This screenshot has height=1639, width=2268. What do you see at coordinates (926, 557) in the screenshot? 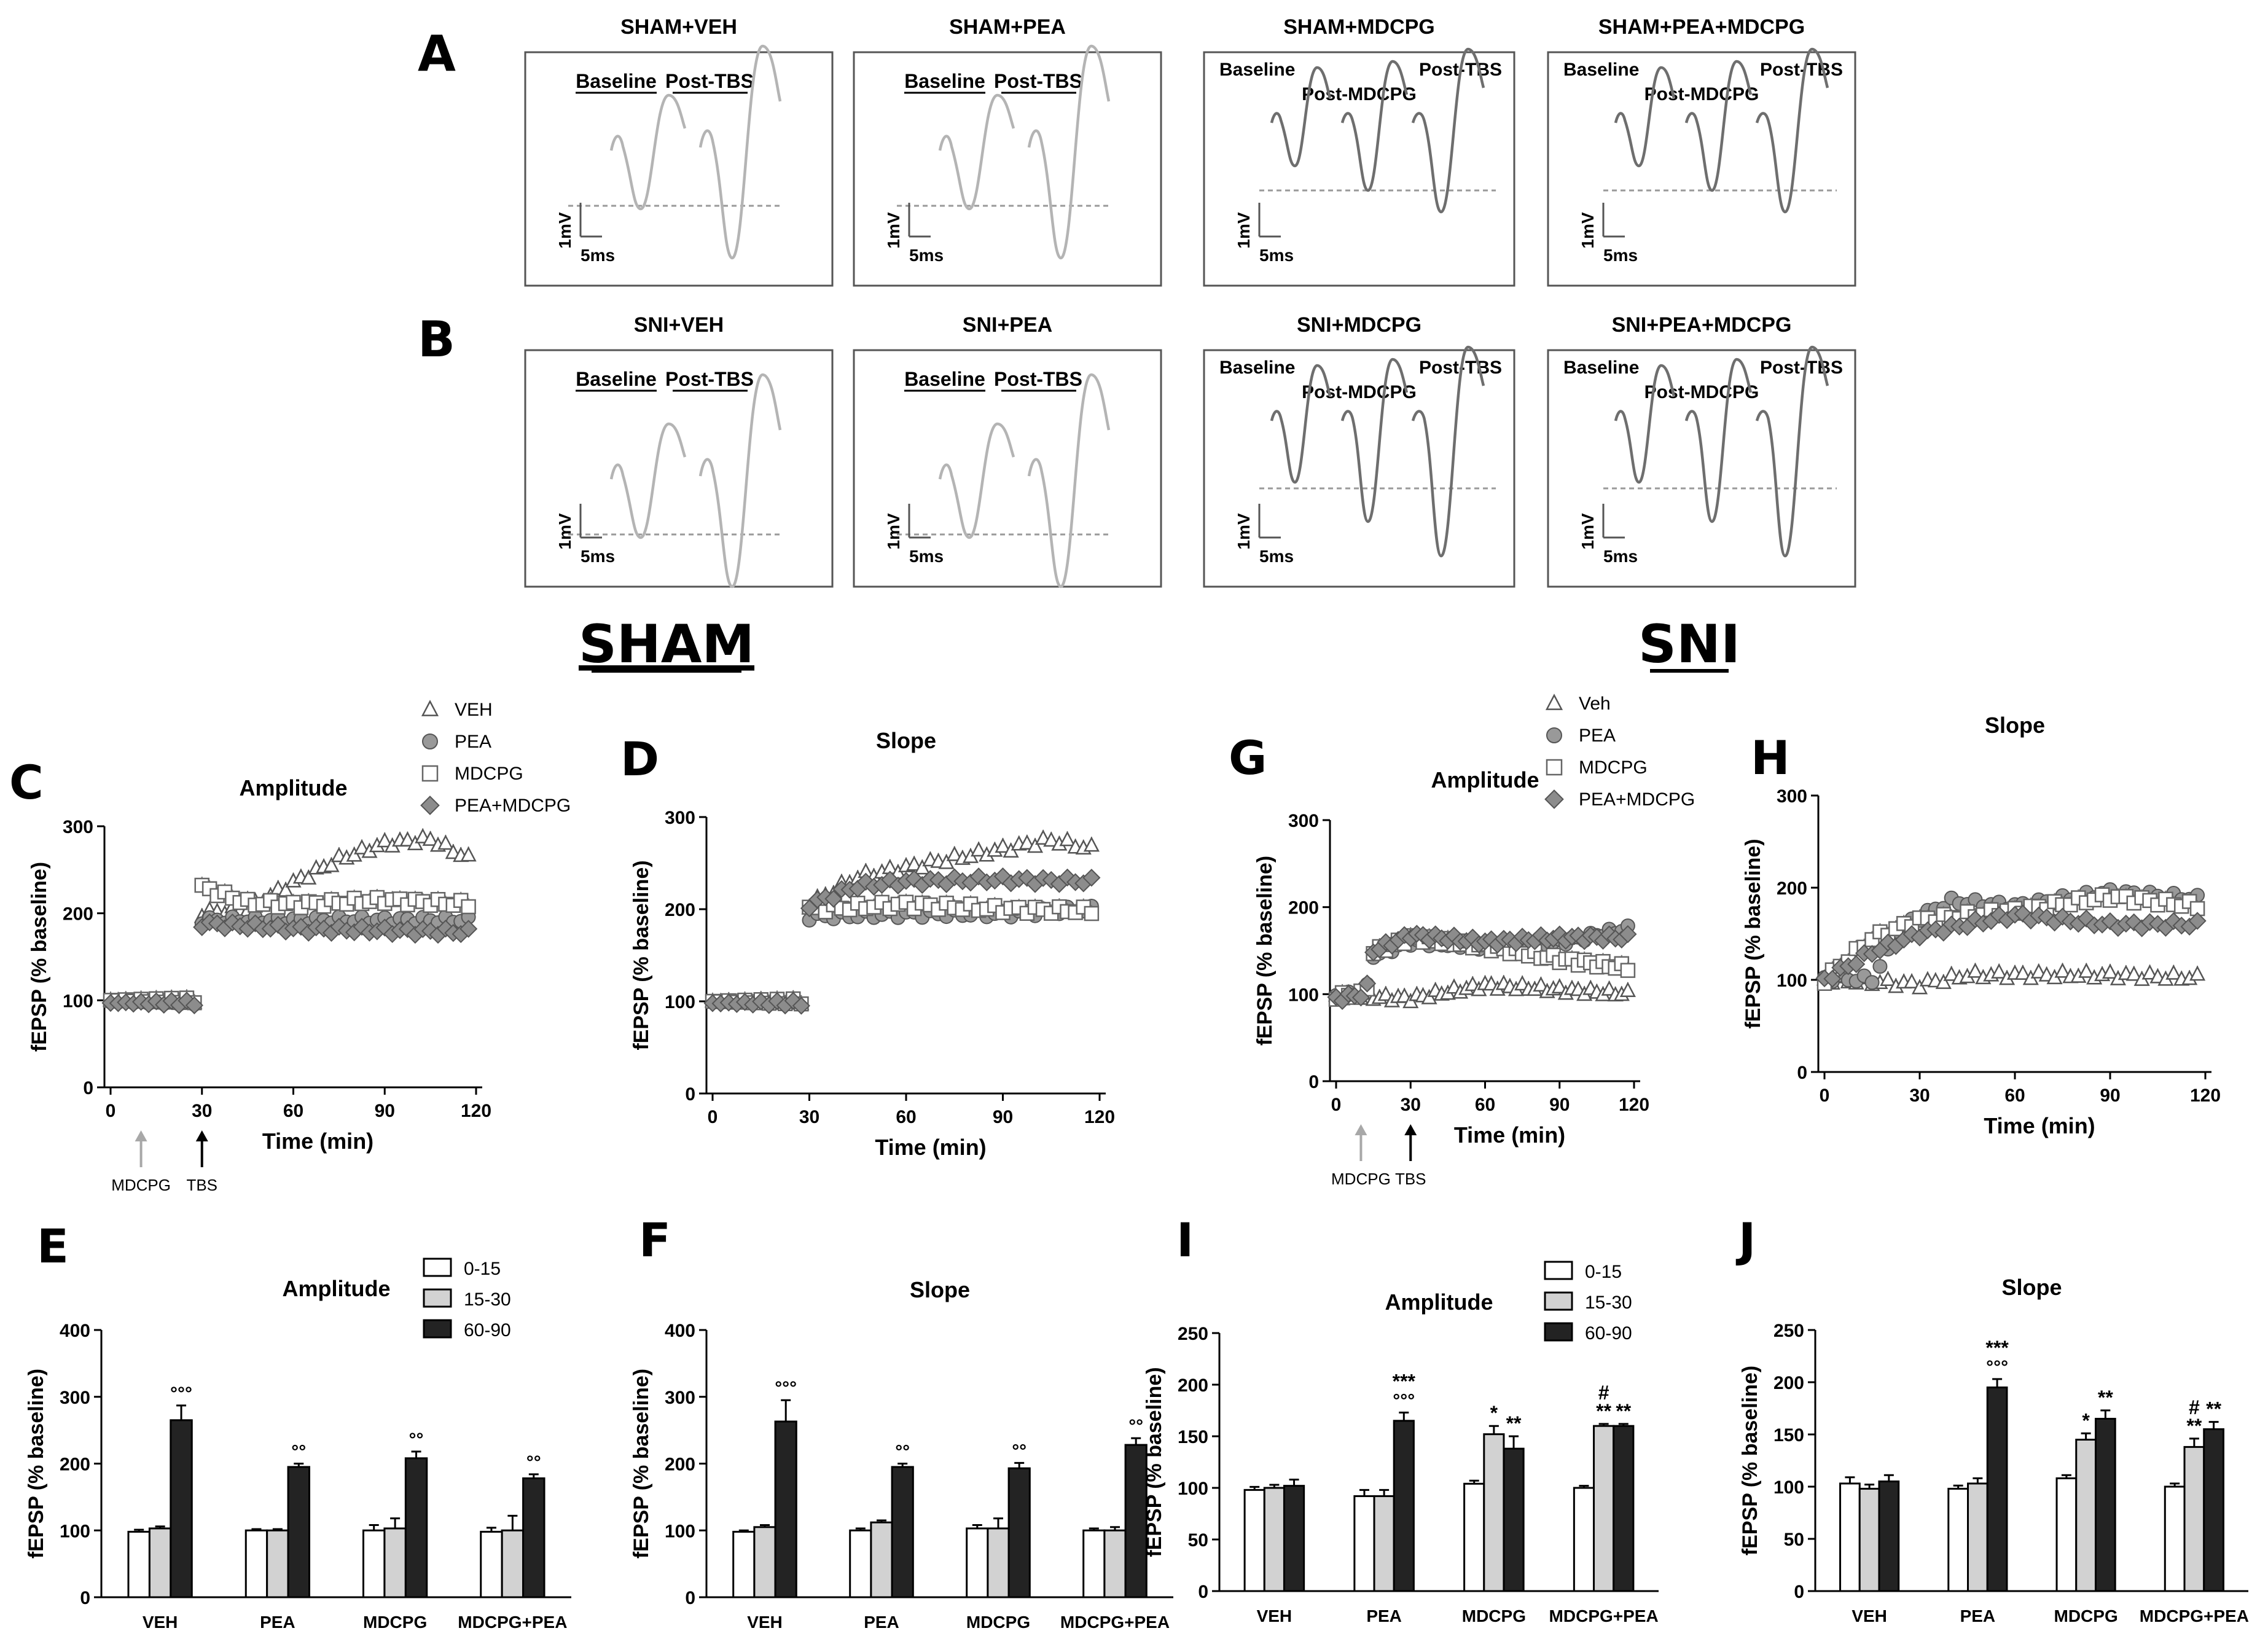
I see `scale-bar-ms-label: 5ms` at bounding box center [926, 557].